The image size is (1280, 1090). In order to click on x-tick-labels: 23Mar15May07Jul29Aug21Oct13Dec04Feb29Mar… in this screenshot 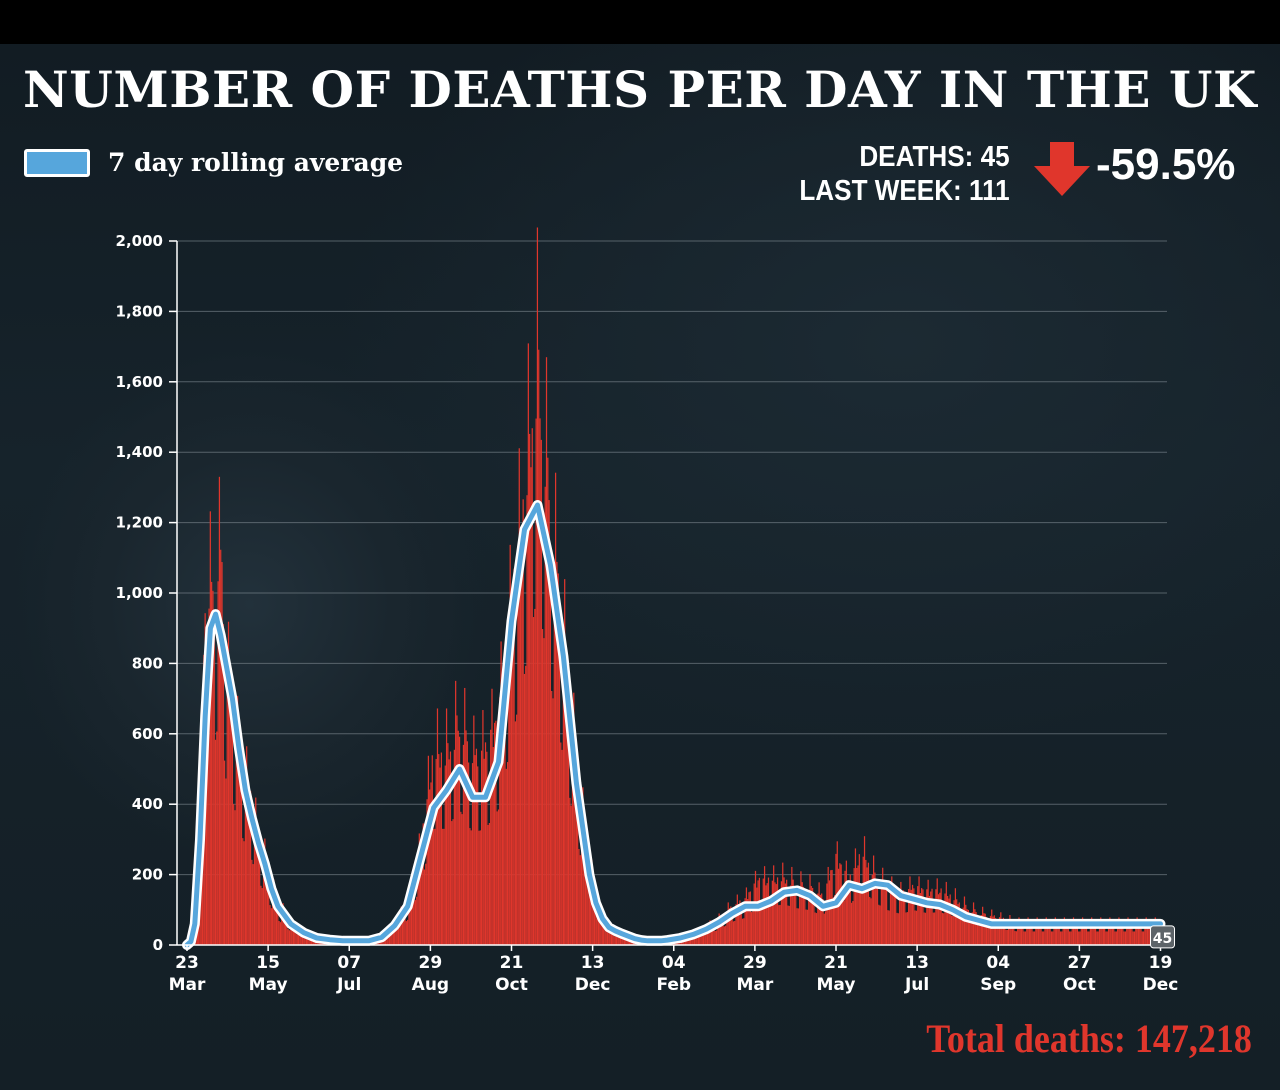, I will do `click(674, 974)`.